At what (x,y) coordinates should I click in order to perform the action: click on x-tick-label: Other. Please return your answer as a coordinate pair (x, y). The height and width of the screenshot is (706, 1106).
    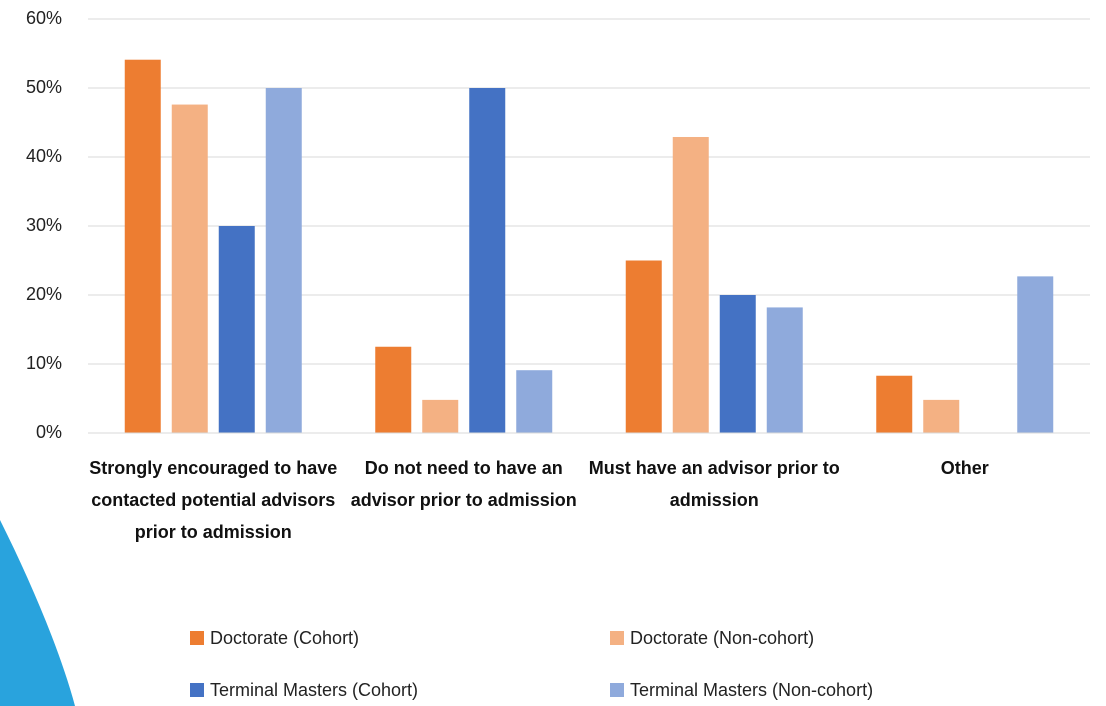
    Looking at the image, I should click on (964, 468).